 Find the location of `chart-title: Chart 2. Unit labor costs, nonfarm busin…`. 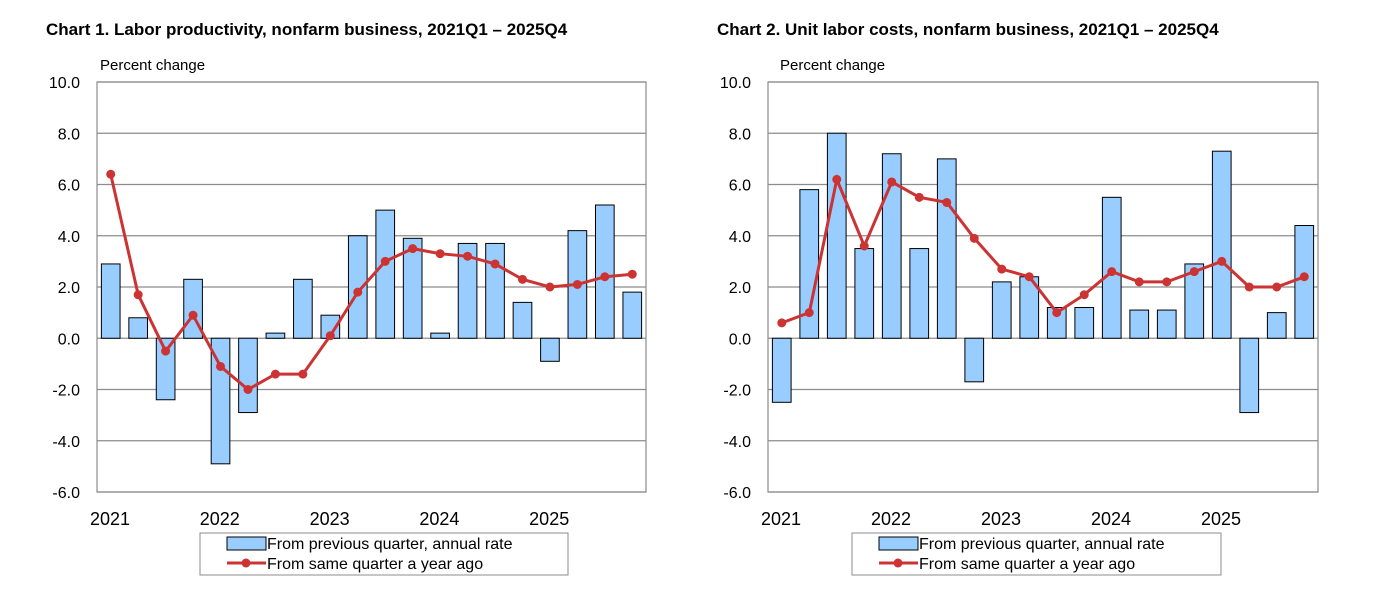

chart-title: Chart 2. Unit labor costs, nonfarm busin… is located at coordinates (968, 29).